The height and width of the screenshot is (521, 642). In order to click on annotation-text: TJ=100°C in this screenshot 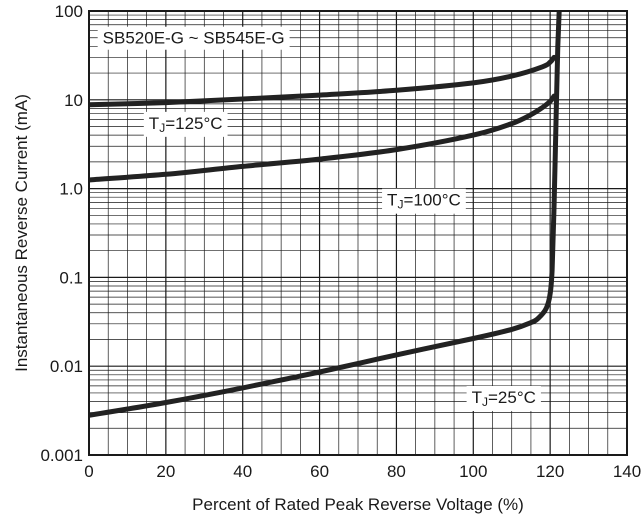, I will do `click(424, 201)`.